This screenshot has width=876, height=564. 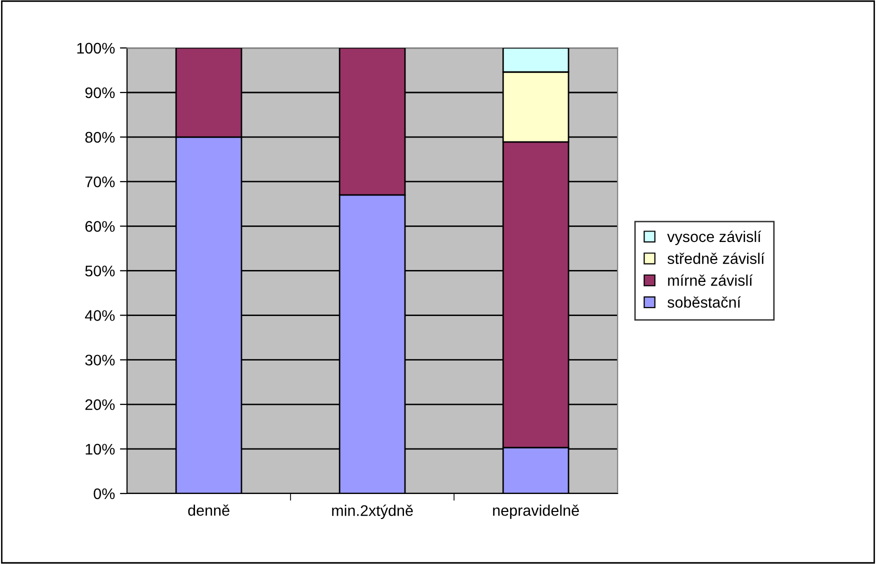 What do you see at coordinates (100, 271) in the screenshot?
I see `y-tick-label: 50%` at bounding box center [100, 271].